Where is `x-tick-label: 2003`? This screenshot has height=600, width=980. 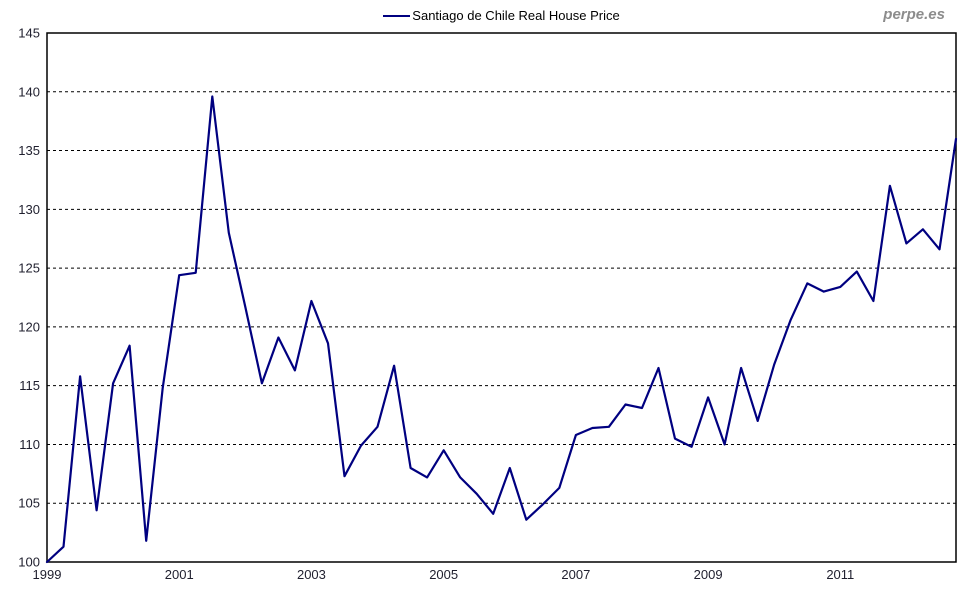
x-tick-label: 2003 is located at coordinates (311, 574).